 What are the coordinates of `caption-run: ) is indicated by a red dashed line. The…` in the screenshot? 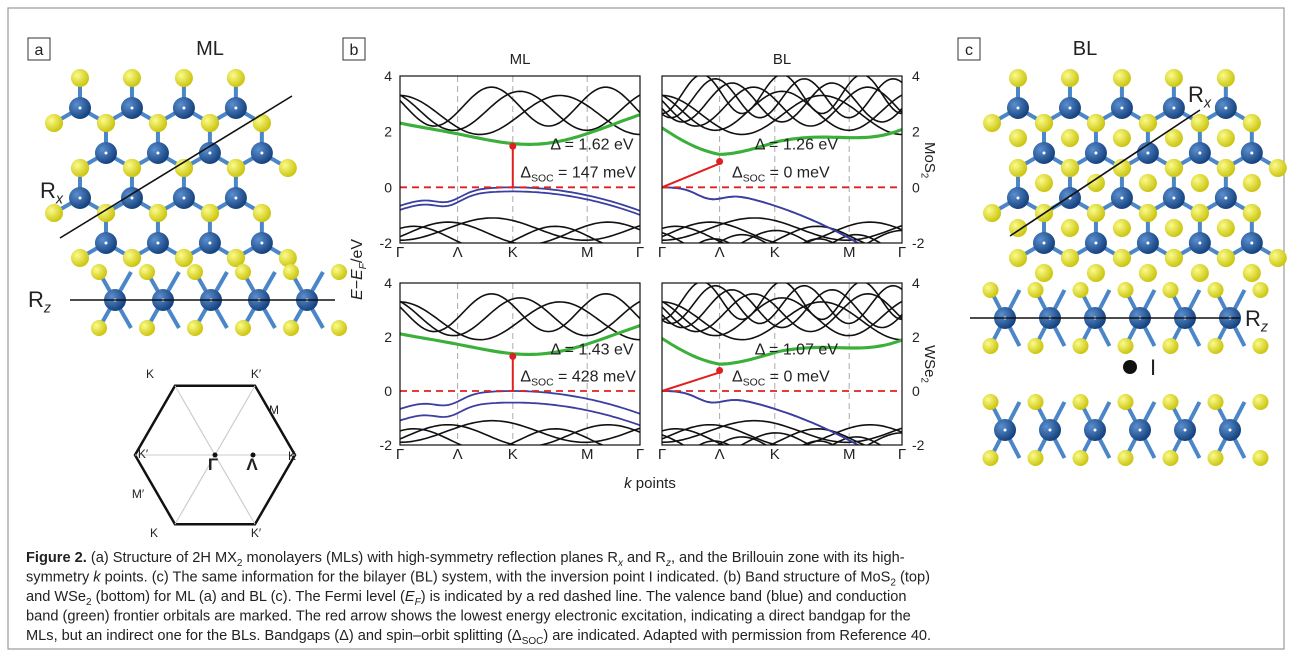 It's located at (664, 597).